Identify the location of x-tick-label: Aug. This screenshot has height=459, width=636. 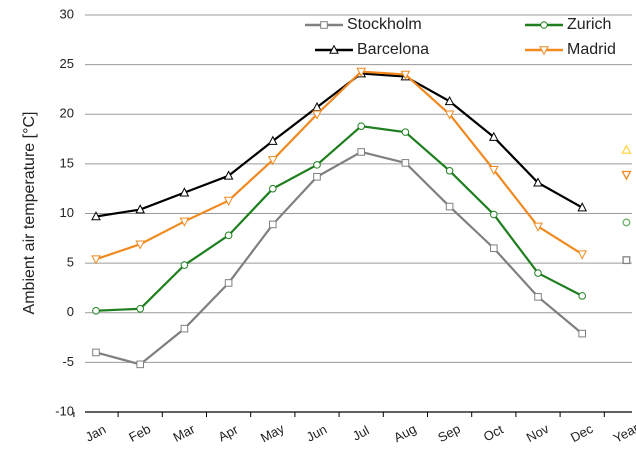
(404, 433).